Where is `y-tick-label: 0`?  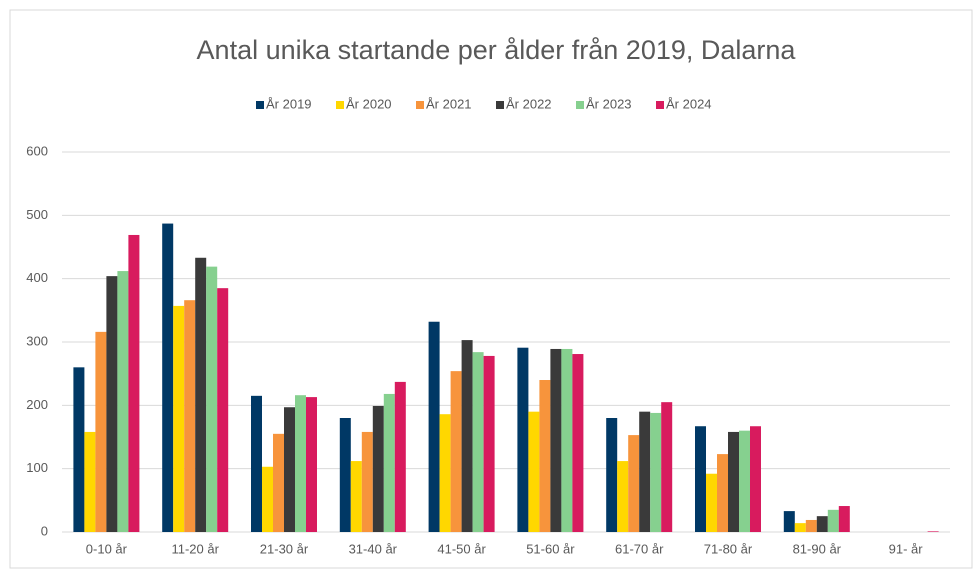
y-tick-label: 0 is located at coordinates (44, 530).